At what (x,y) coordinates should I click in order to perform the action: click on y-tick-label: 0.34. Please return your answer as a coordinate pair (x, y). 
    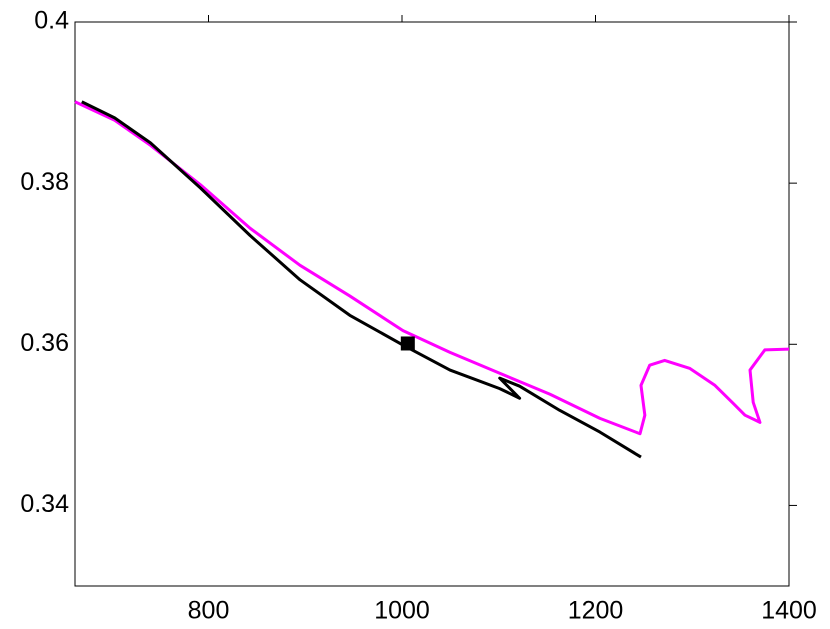
    Looking at the image, I should click on (44, 504).